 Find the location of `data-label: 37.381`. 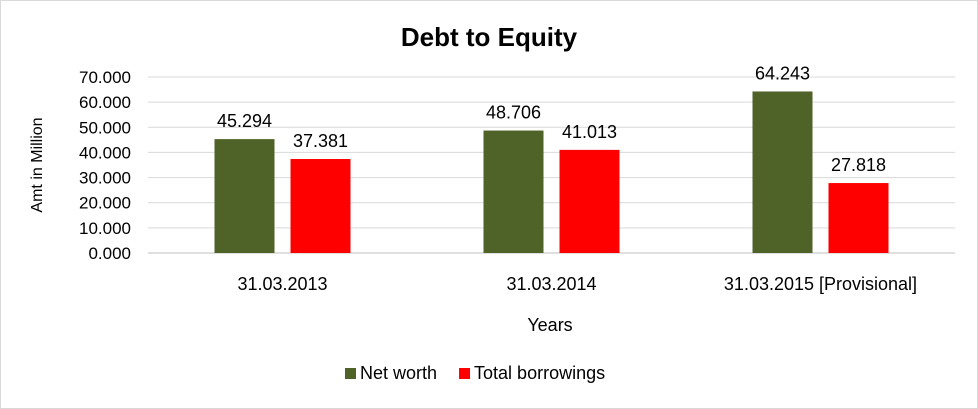

data-label: 37.381 is located at coordinates (320, 141).